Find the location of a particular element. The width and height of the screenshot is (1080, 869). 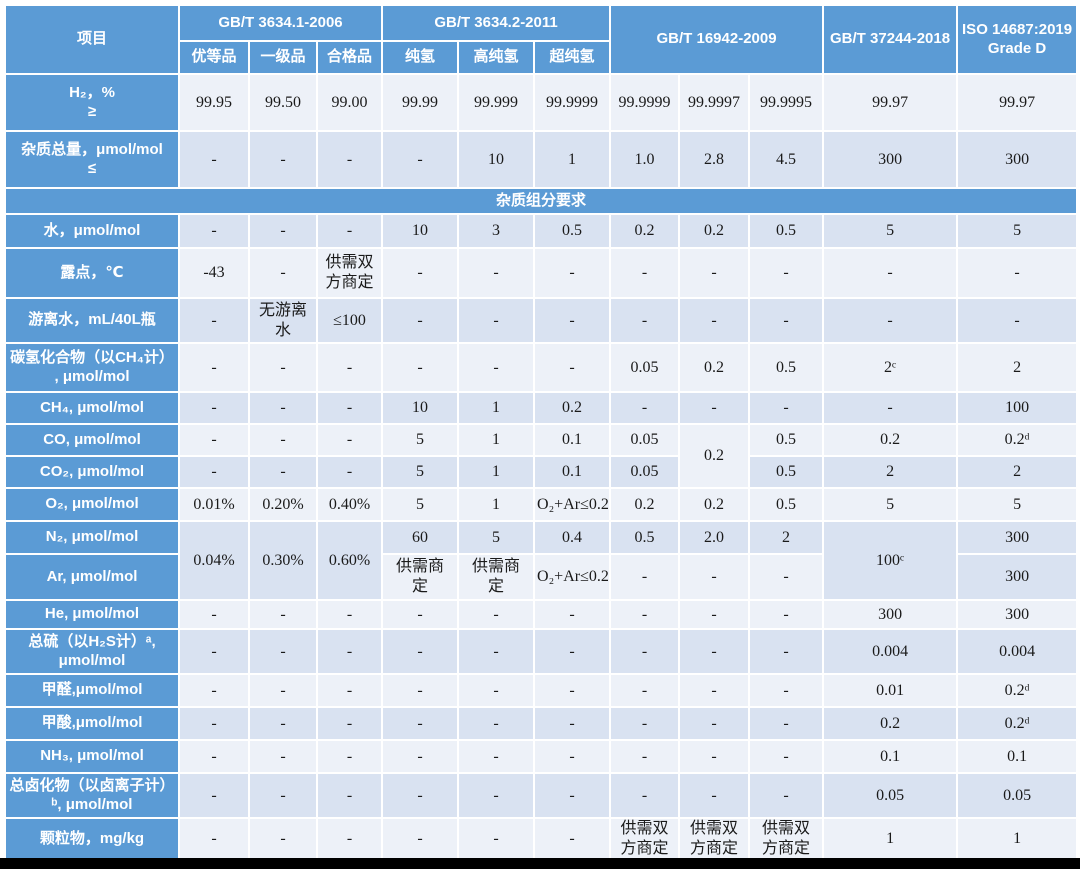

data-cell: 300 is located at coordinates (1017, 537).